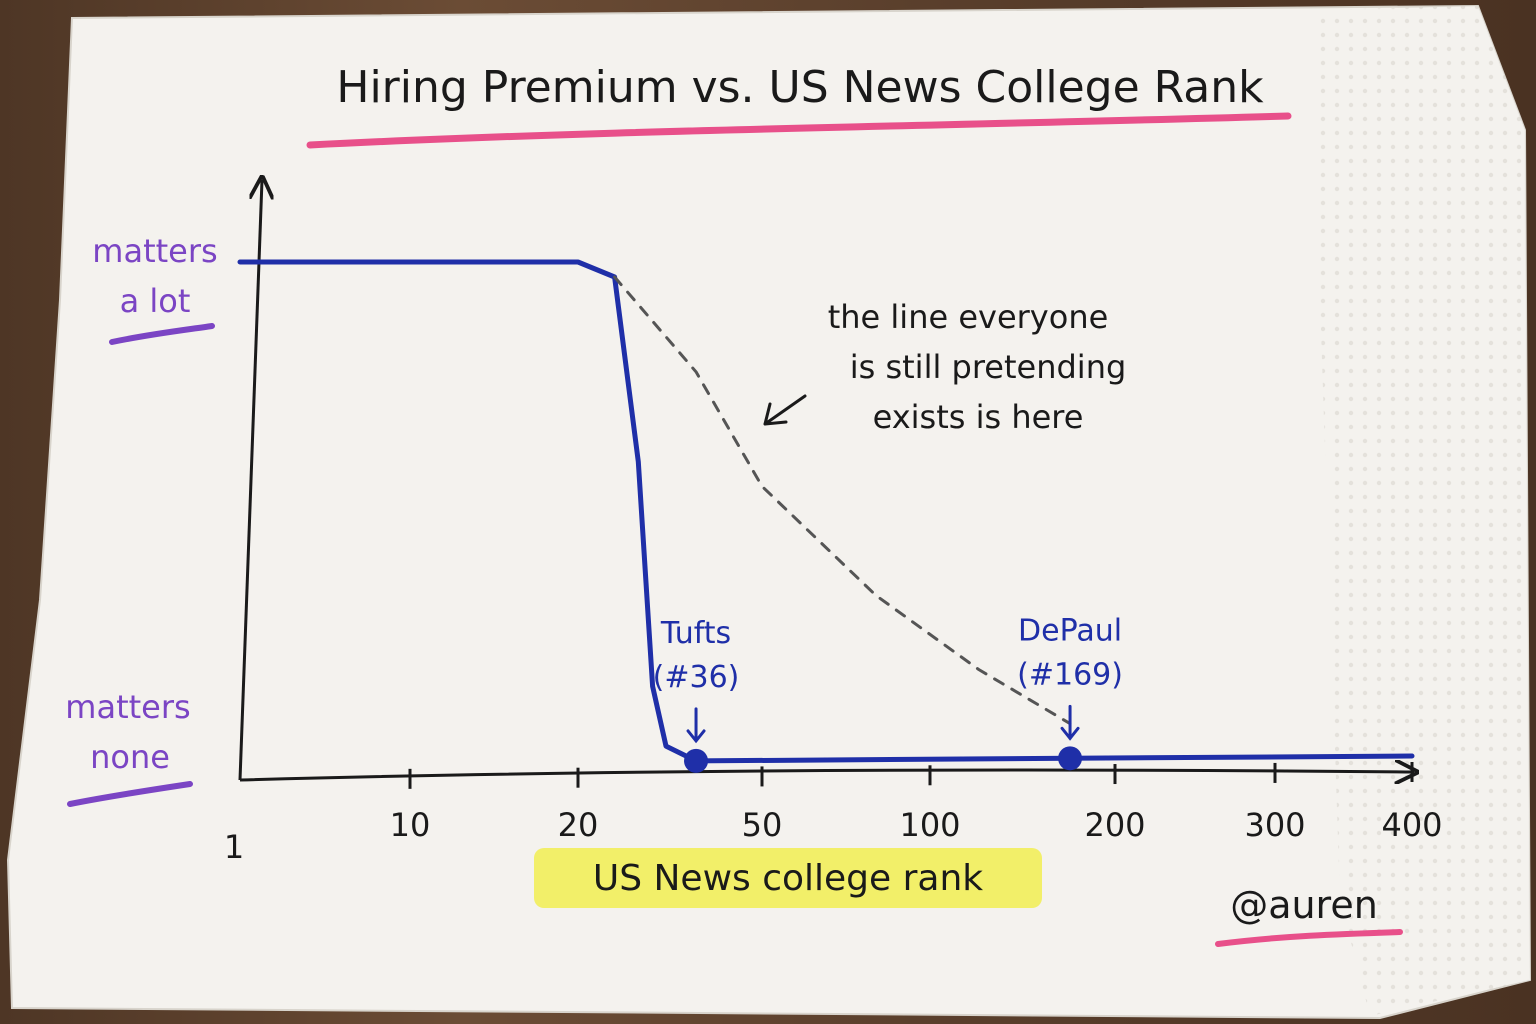 The width and height of the screenshot is (1536, 1024). I want to click on series-line-perceived, so click(842, 500).